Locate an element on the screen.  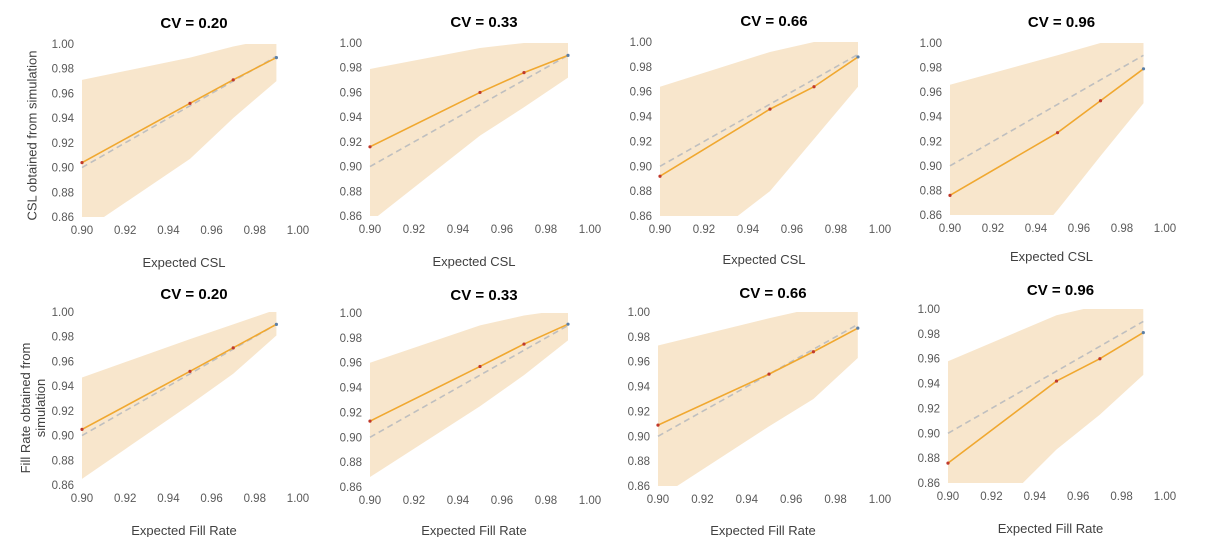
chart-title: CV = 0.20 is located at coordinates (193, 23).